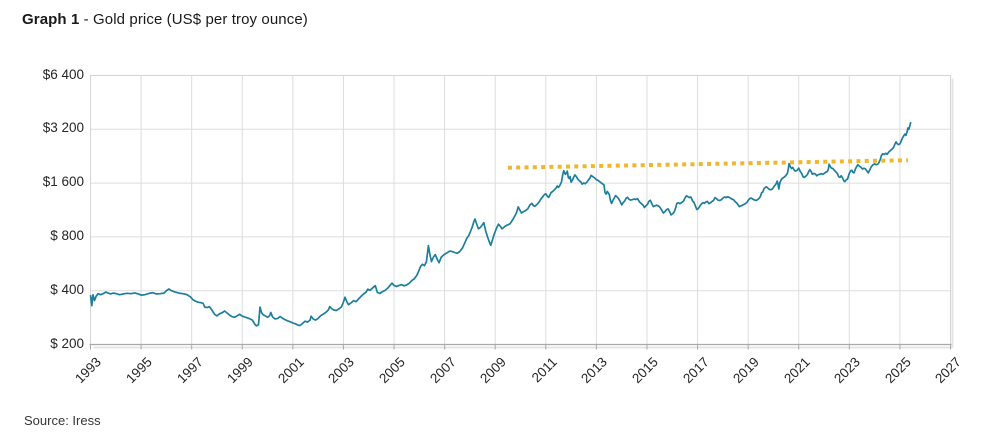  I want to click on y-tick-label: $ 400, so click(67, 289).